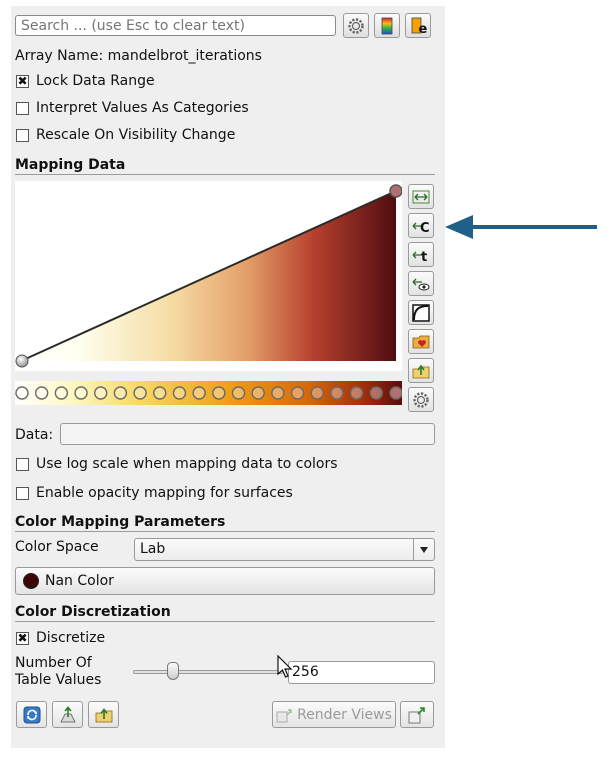 The height and width of the screenshot is (762, 612). I want to click on color-mapping-heading: Color Mapping Parameters, so click(120, 522).